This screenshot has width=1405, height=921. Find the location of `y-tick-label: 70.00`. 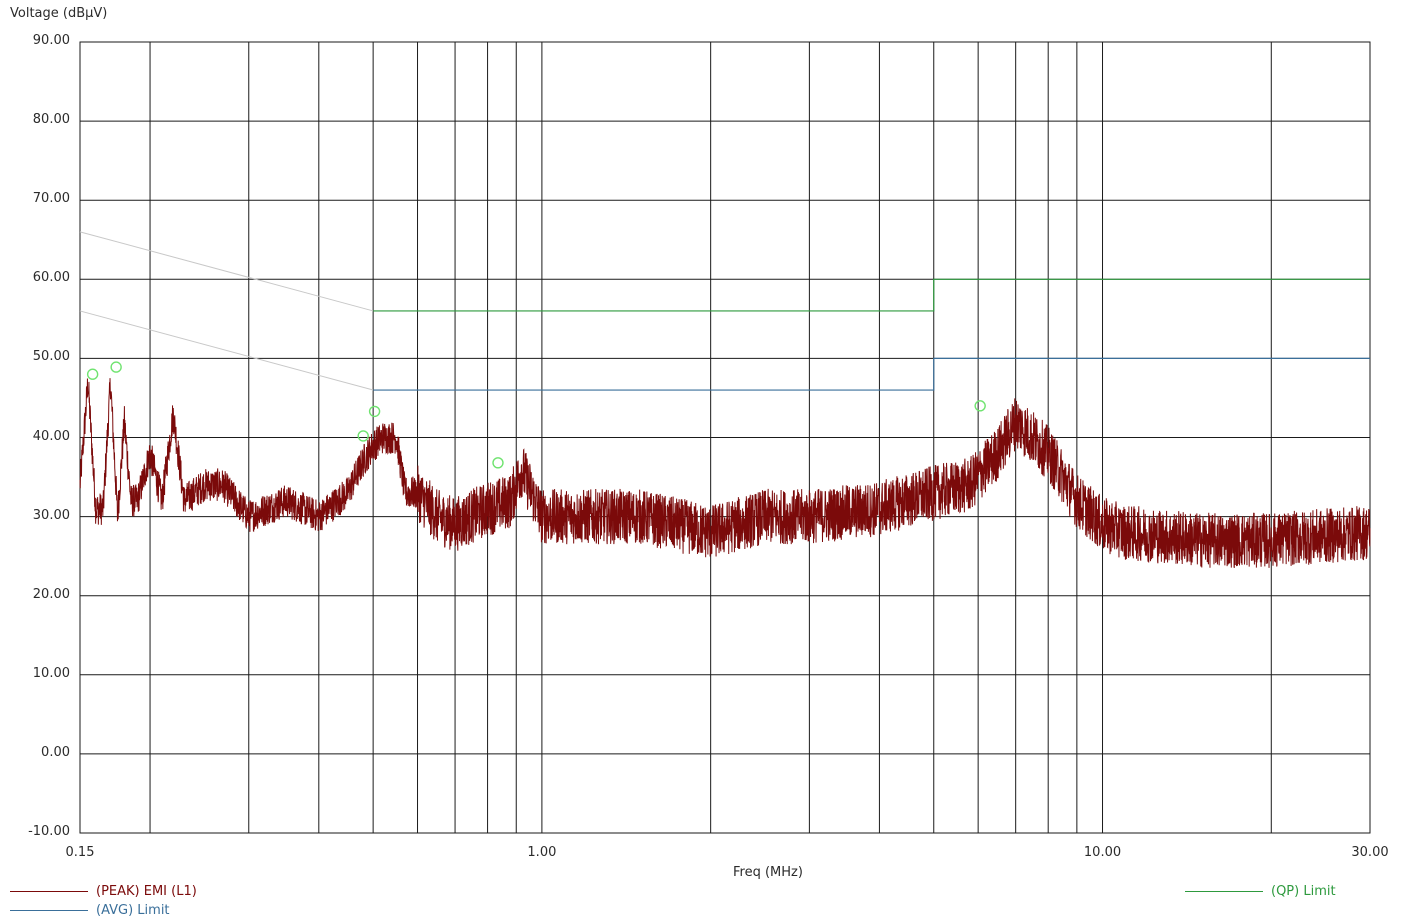

y-tick-label: 70.00 is located at coordinates (51, 199).